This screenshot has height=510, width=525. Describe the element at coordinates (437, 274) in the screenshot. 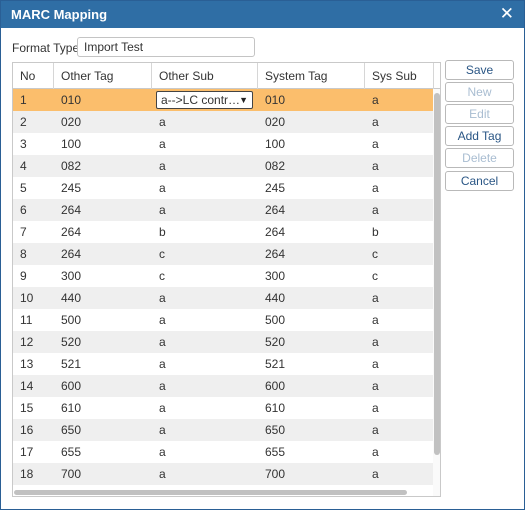

I see `vertical-scrollbar-thumb` at that location.